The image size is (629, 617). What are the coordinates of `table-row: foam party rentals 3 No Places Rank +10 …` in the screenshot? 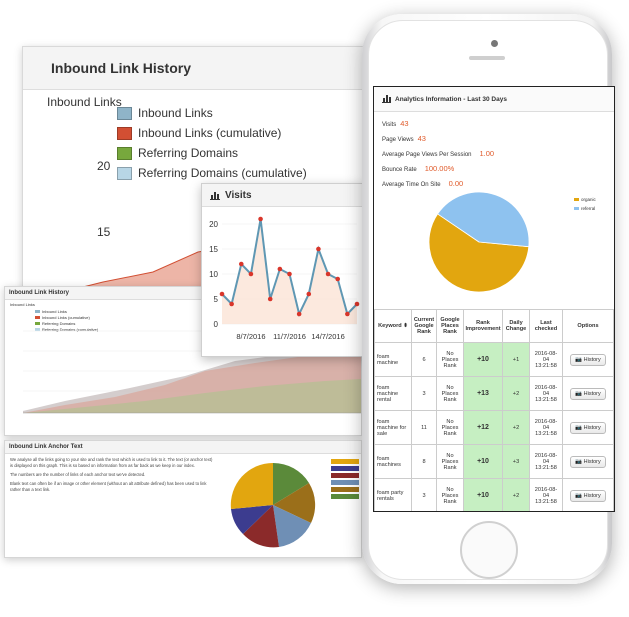 It's located at (494, 494).